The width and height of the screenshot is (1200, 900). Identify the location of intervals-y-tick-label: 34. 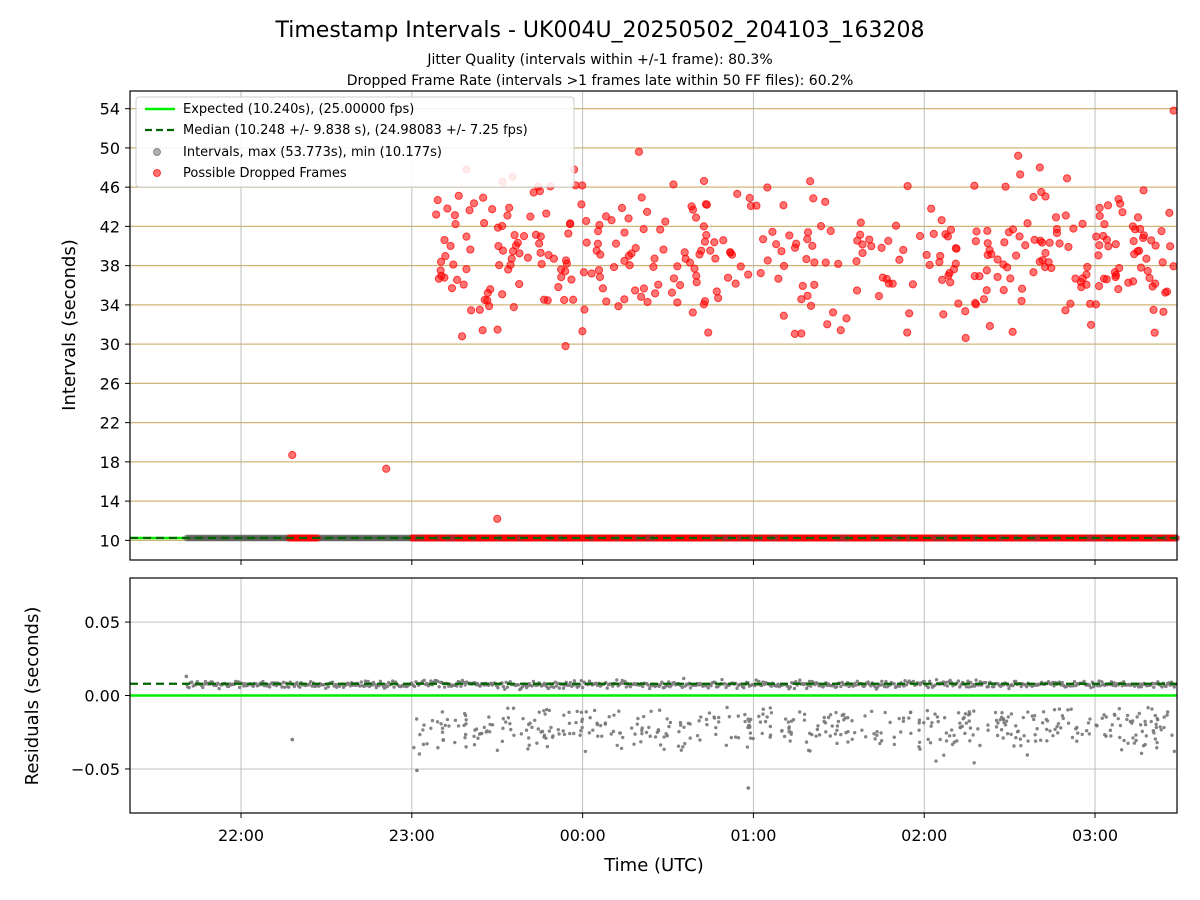
(110, 305).